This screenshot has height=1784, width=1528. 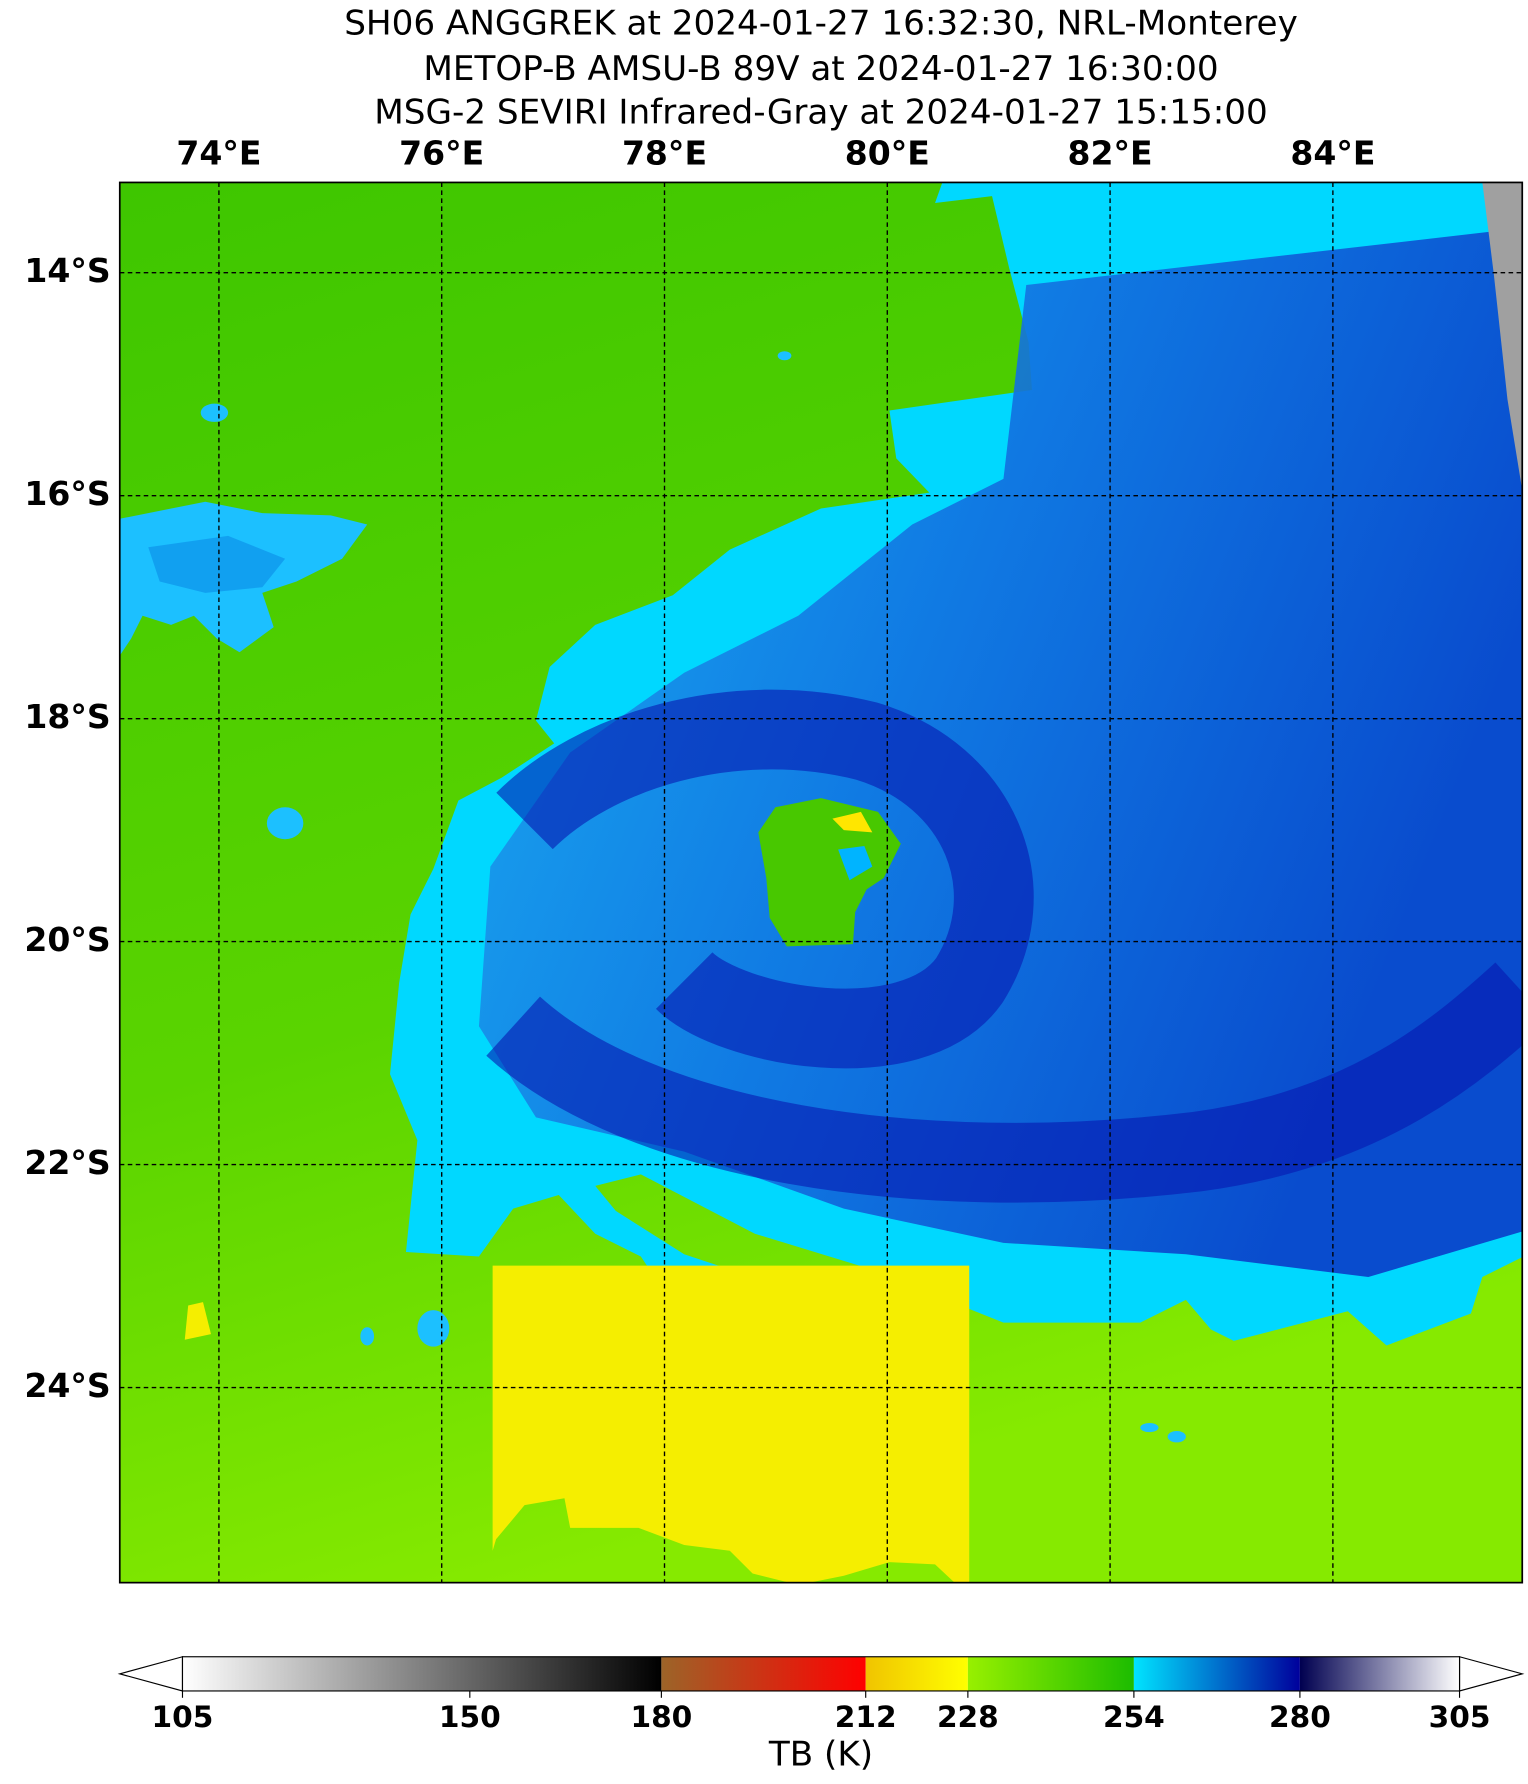 I want to click on colorbar-tick-label: 180, so click(x=661, y=1716).